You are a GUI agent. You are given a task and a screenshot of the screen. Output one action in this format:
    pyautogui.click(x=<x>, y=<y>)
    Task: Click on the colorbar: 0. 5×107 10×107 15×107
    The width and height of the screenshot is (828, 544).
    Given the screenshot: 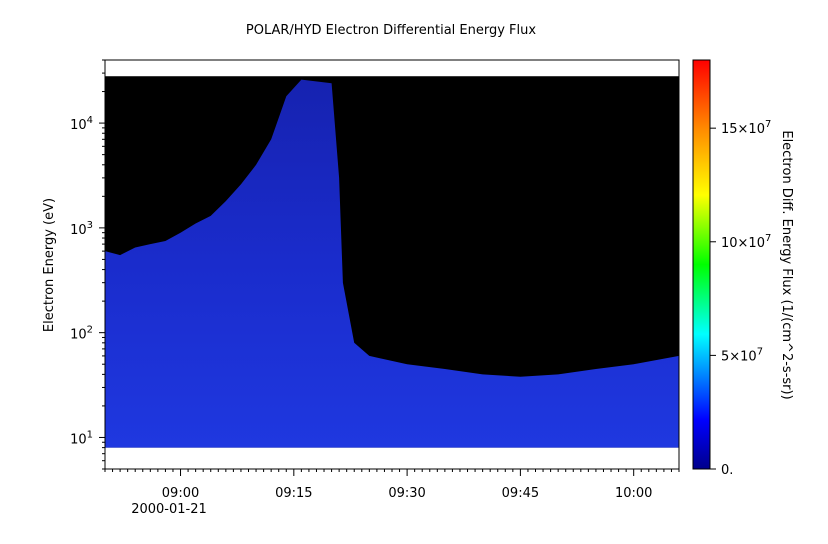 What is the action you would take?
    pyautogui.click(x=731, y=268)
    